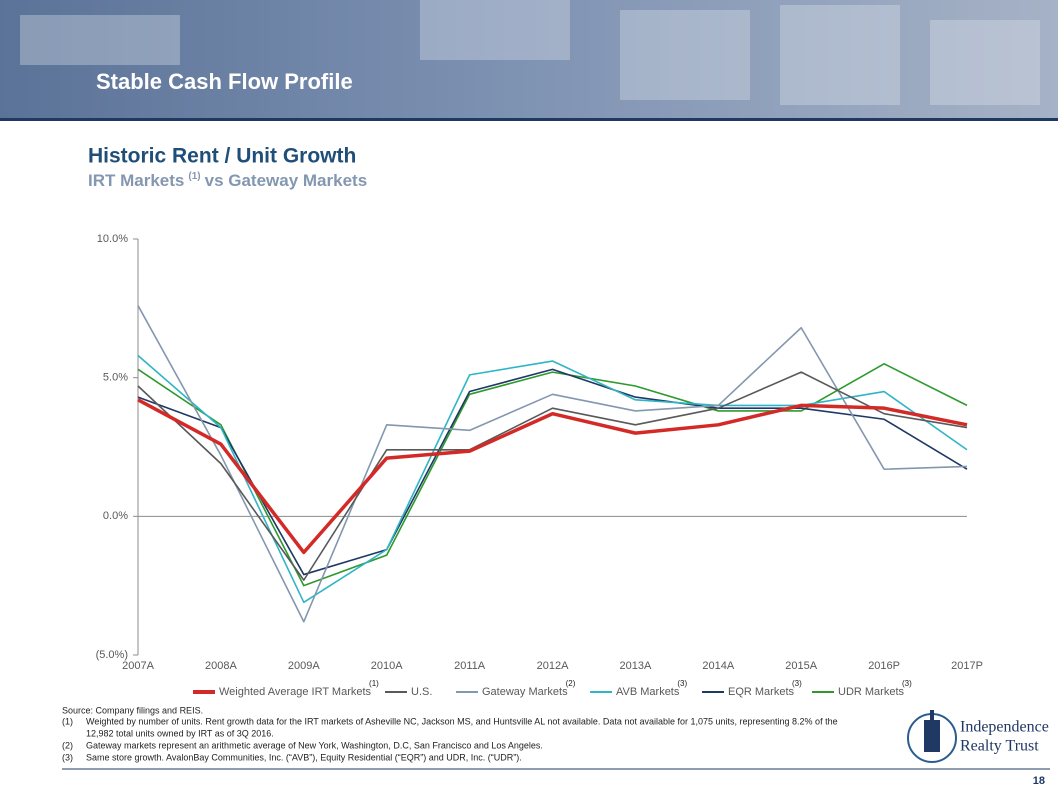 The width and height of the screenshot is (1058, 796). Describe the element at coordinates (571, 683) in the screenshot. I see `legend-note: (2)` at that location.